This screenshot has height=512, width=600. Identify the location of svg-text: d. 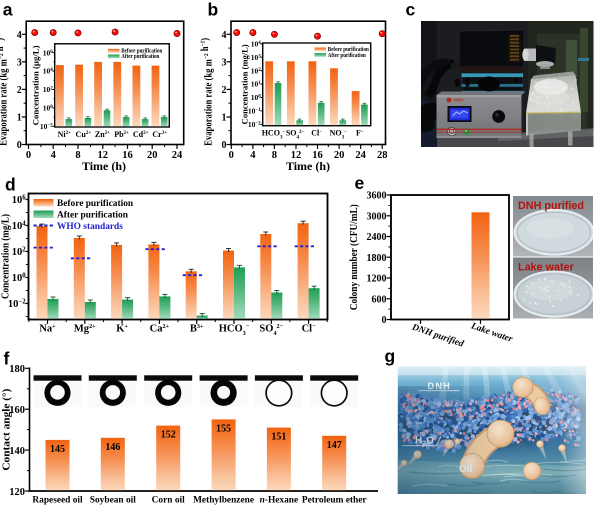
(10, 185).